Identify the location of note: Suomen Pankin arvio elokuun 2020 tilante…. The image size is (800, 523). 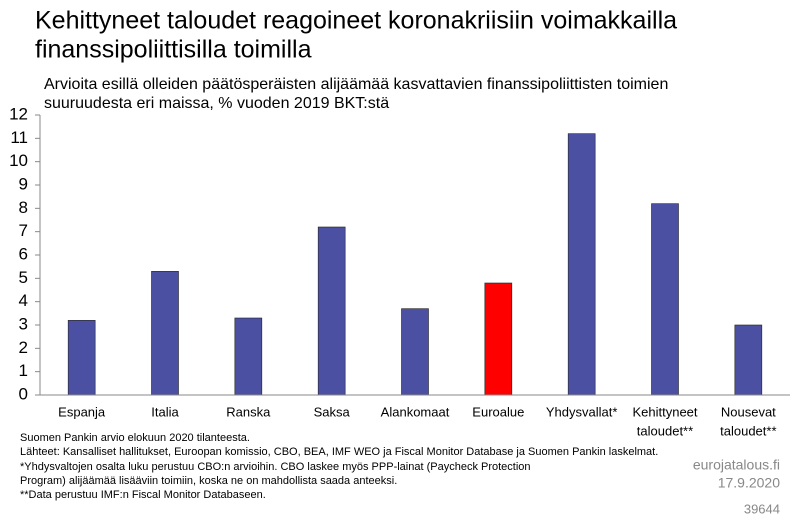
(135, 438).